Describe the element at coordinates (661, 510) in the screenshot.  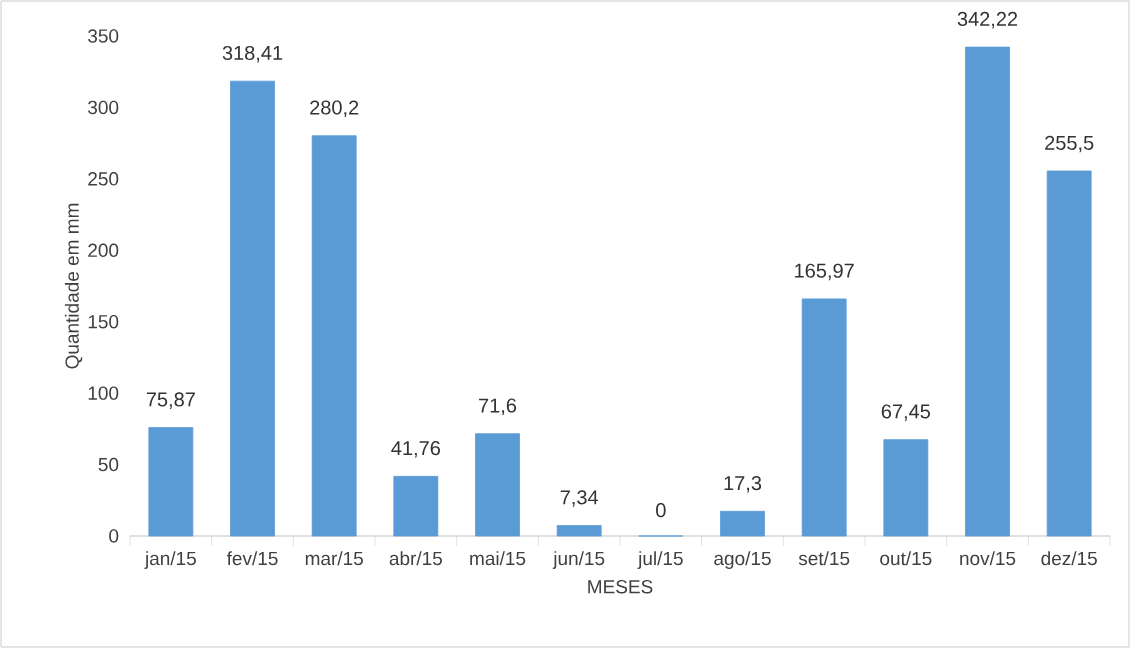
I see `data-label: 0` at that location.